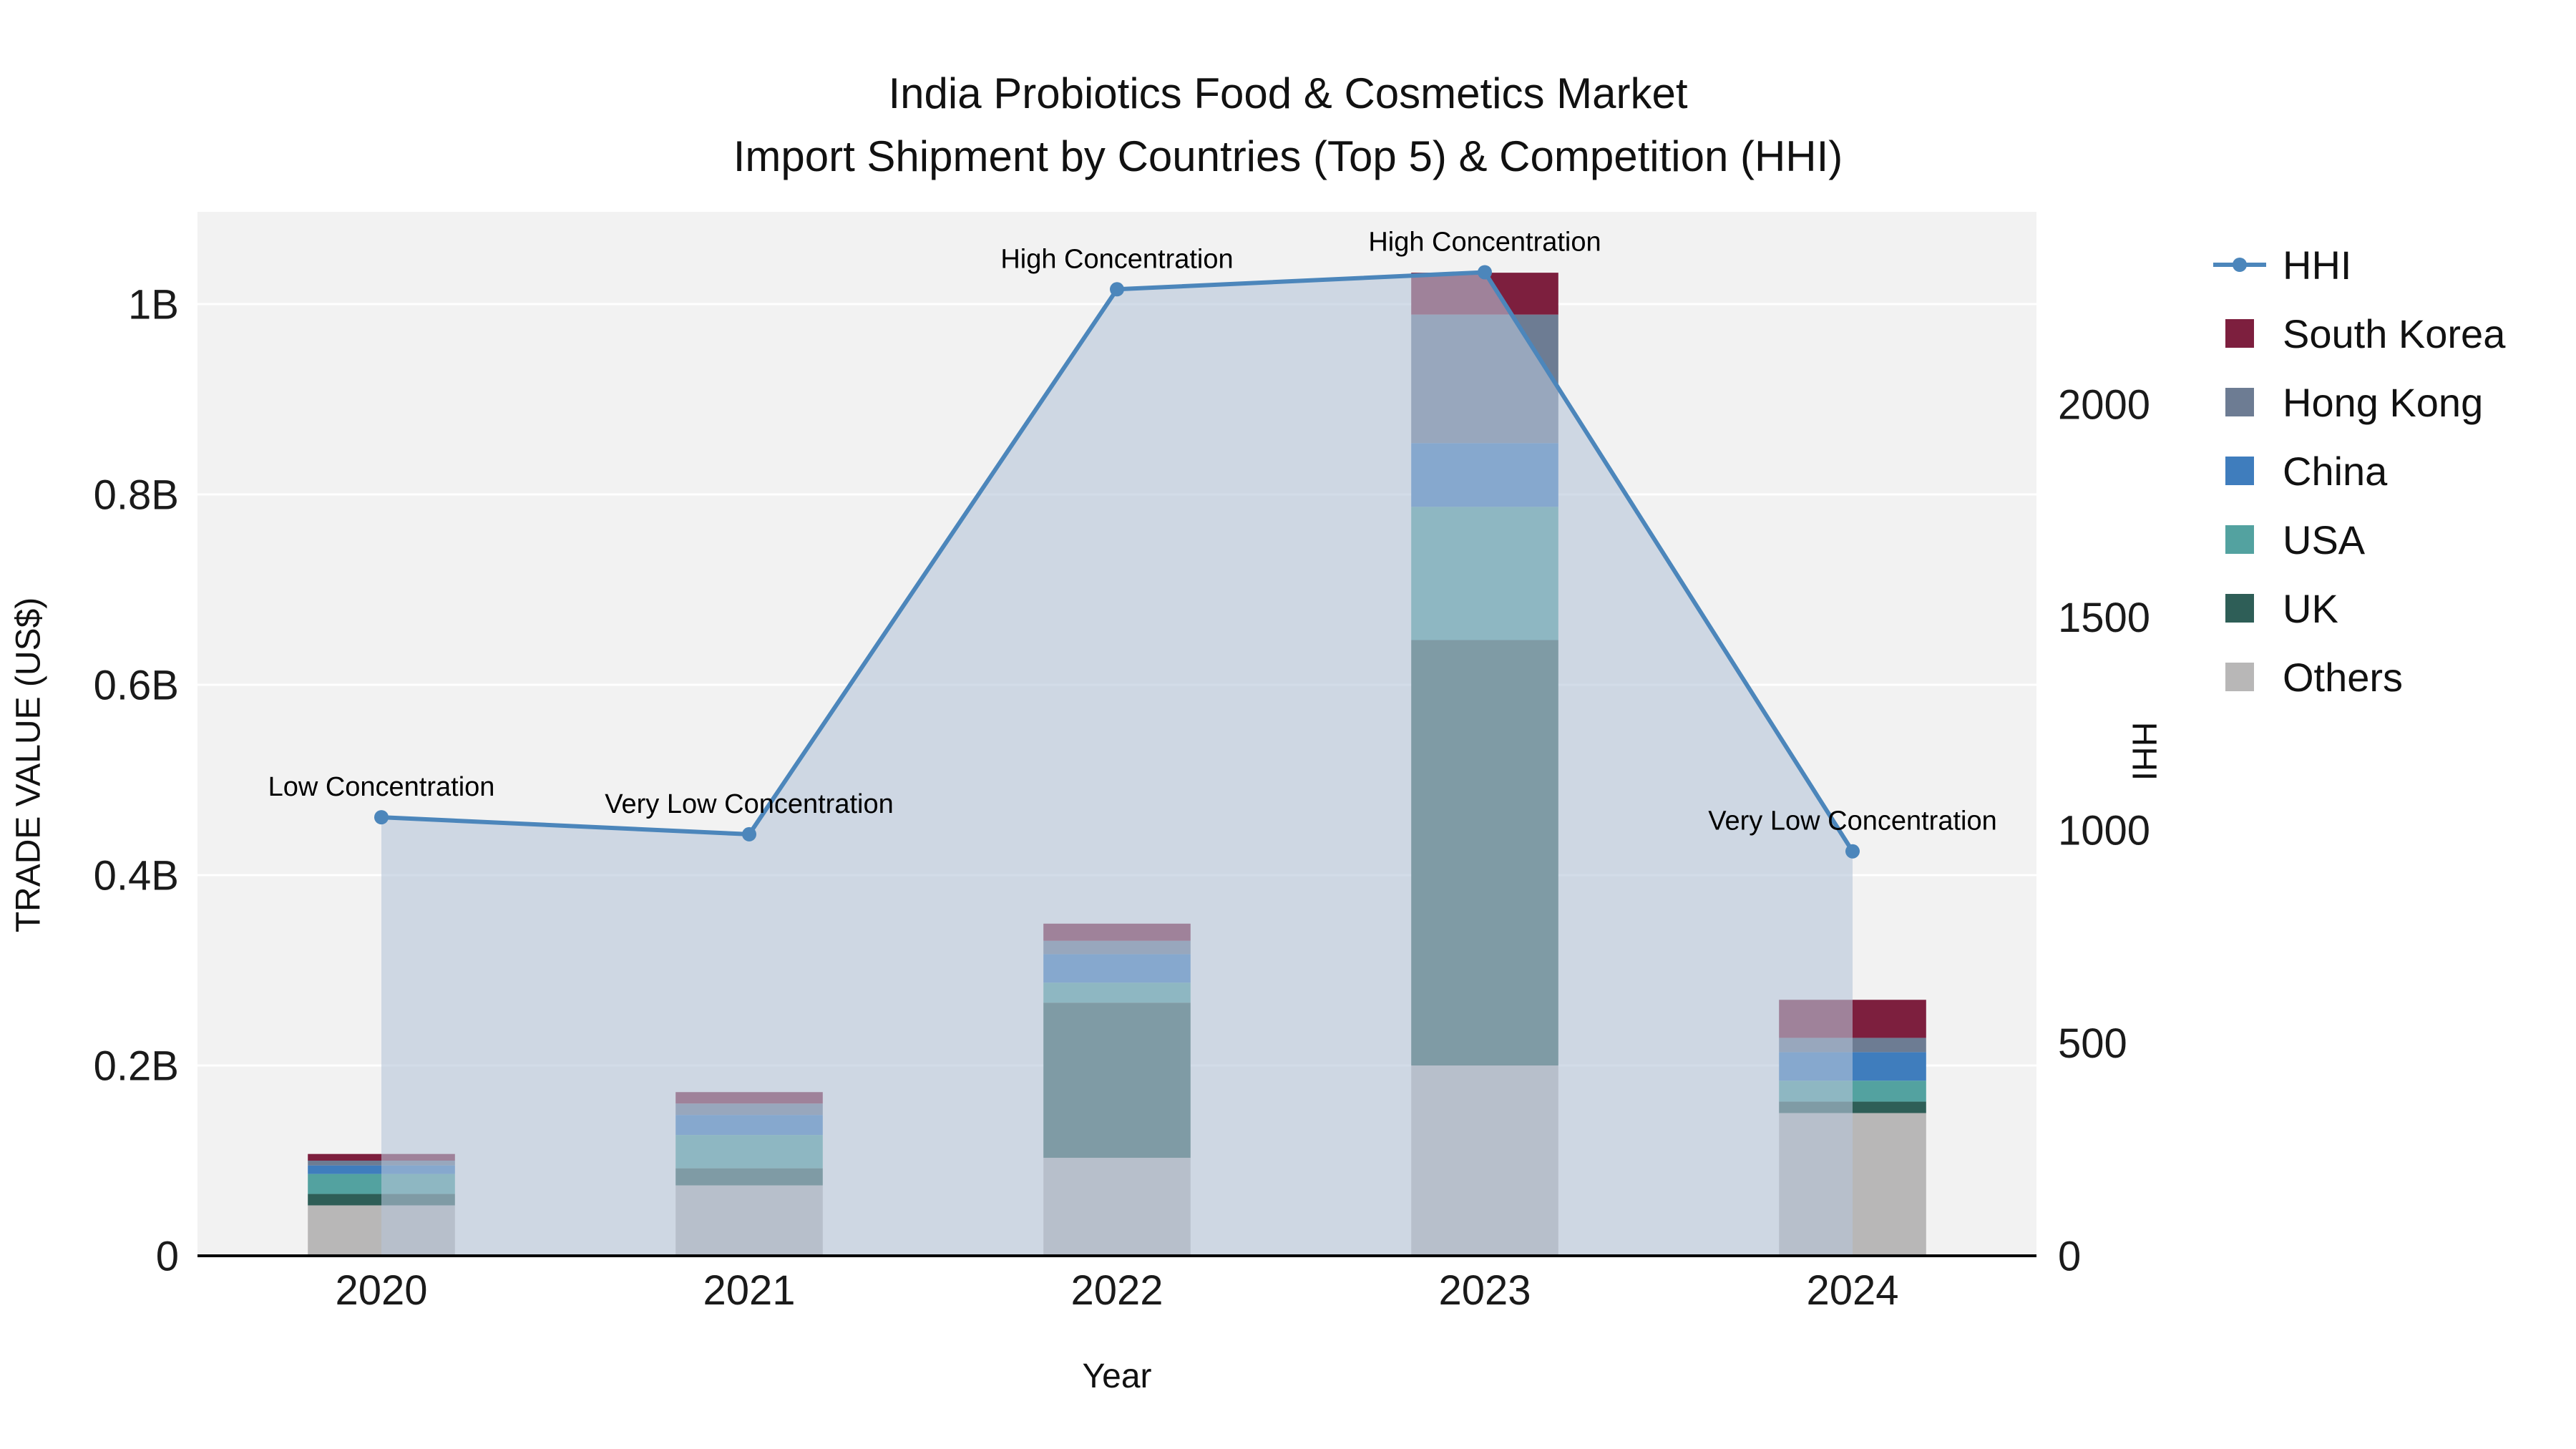 Image resolution: width=2576 pixels, height=1449 pixels. What do you see at coordinates (2104, 618) in the screenshot?
I see `y-right-tick-label-1500: 1500` at bounding box center [2104, 618].